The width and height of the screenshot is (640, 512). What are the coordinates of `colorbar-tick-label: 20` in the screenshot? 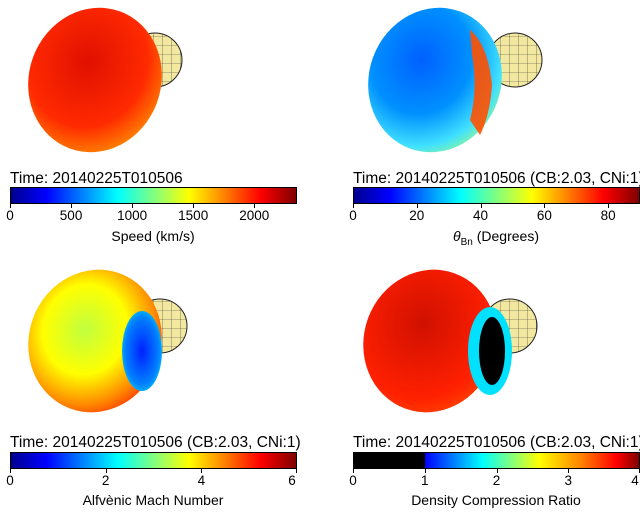 It's located at (417, 215).